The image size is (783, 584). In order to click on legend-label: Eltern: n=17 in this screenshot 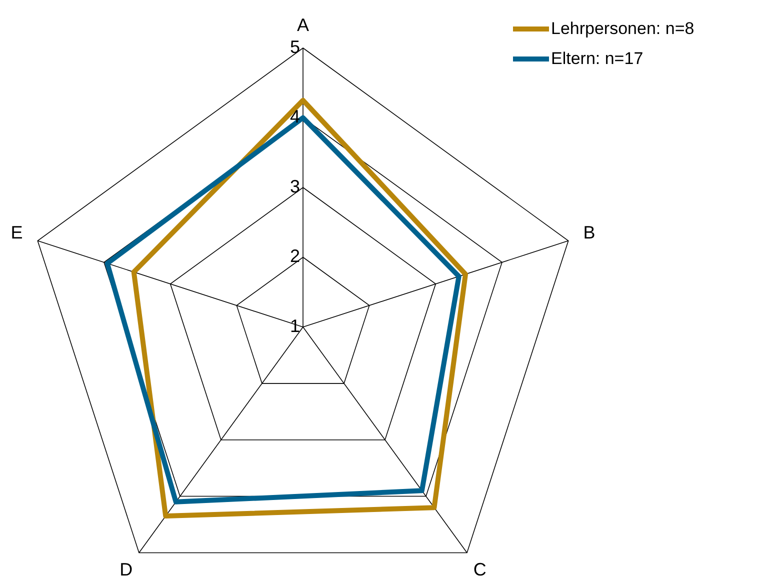, I will do `click(597, 59)`.